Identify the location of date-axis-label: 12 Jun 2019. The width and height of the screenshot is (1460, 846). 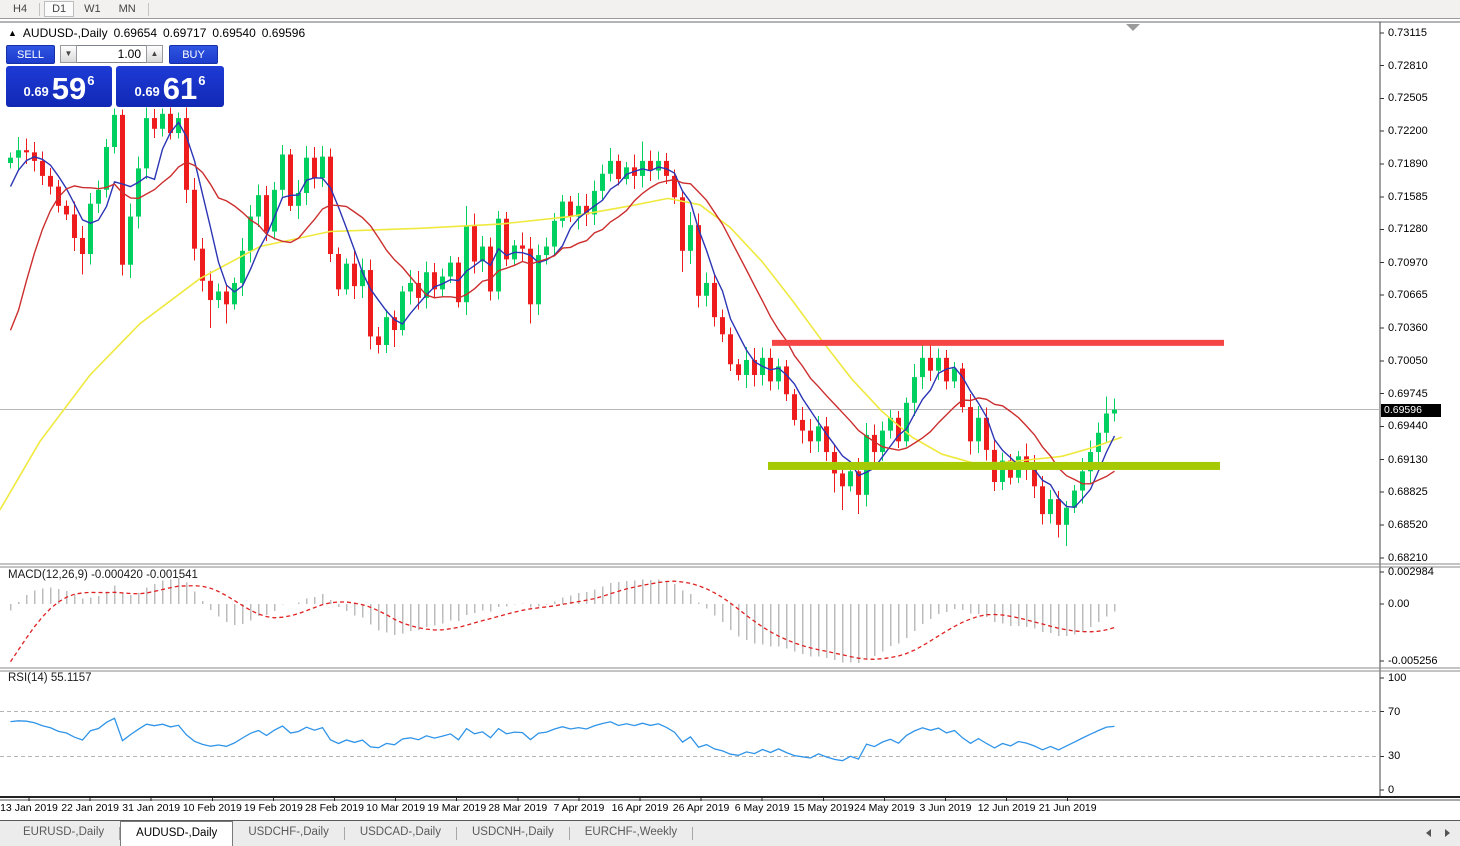
(1006, 808).